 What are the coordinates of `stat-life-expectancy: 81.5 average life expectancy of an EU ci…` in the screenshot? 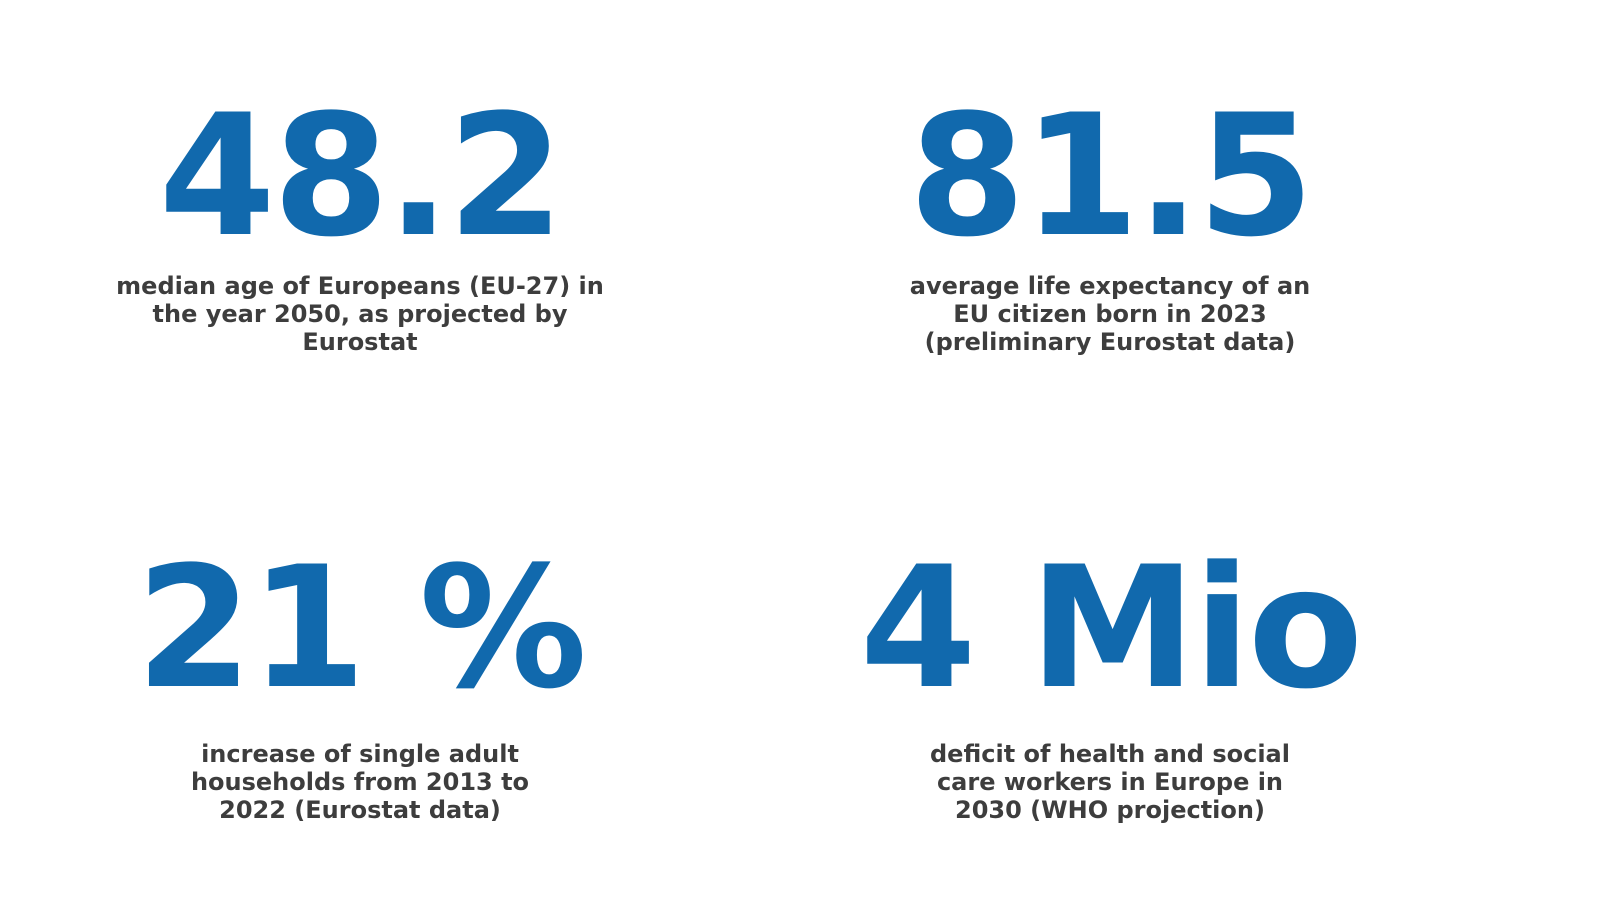 It's located at (1110, 224).